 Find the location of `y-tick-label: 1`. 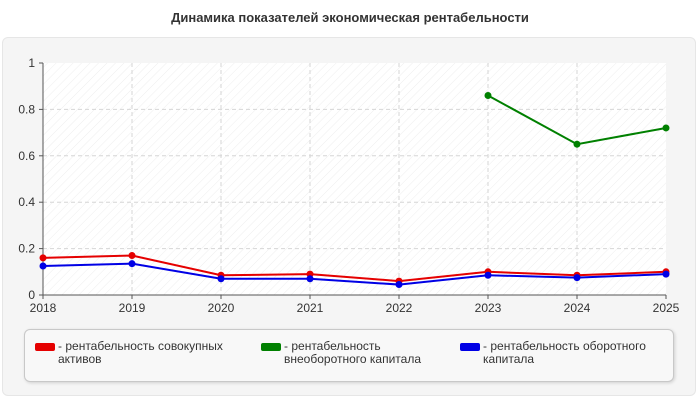

y-tick-label: 1 is located at coordinates (31, 63).